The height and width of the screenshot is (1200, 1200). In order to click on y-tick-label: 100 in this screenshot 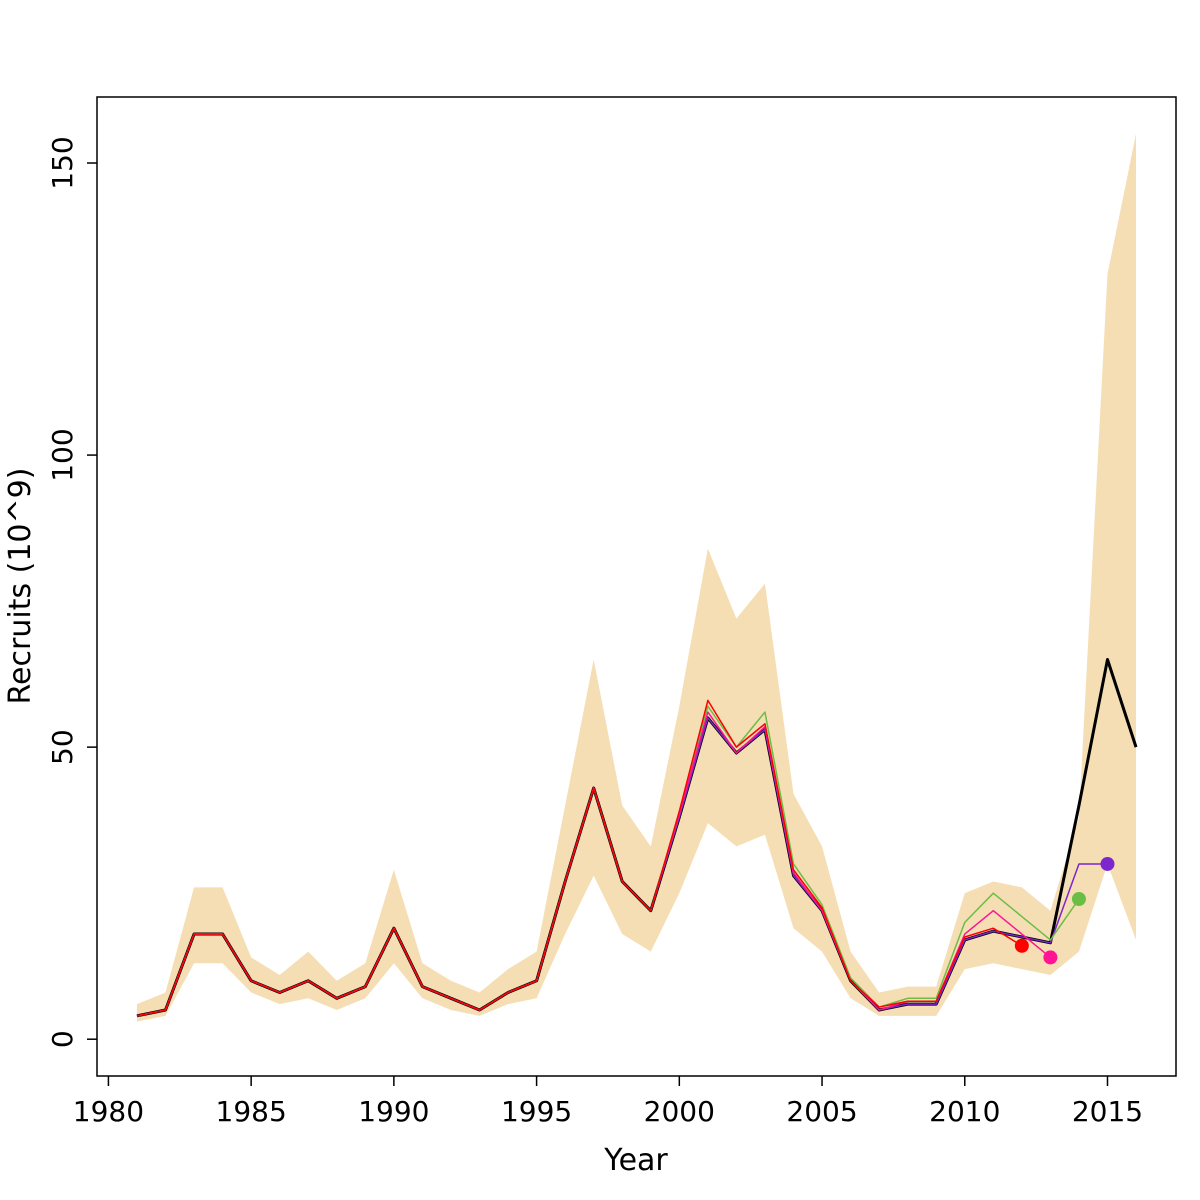, I will do `click(62, 454)`.